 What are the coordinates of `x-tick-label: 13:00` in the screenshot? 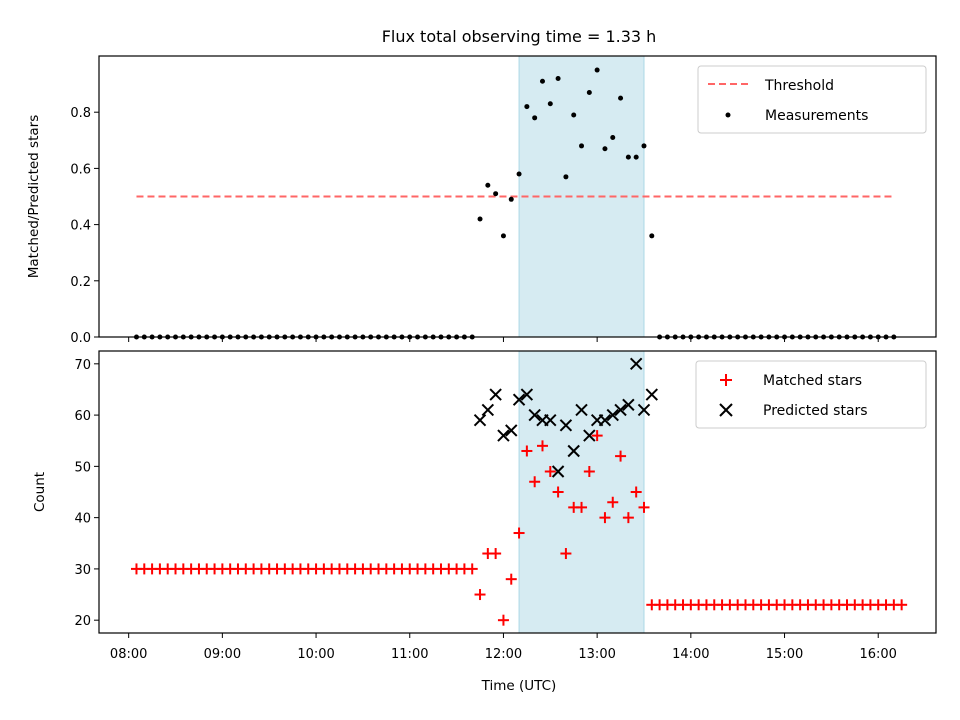 It's located at (596, 654).